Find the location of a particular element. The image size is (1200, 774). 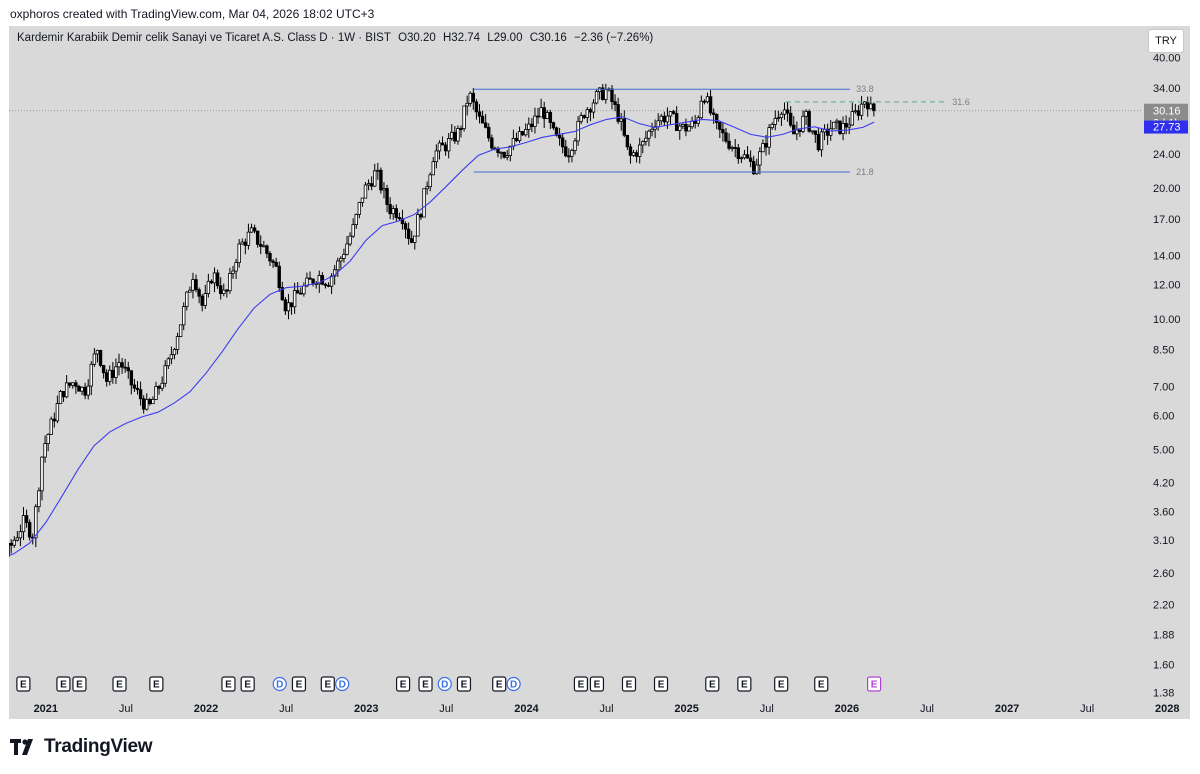

price-axis-label: 10.00 is located at coordinates (1167, 320).